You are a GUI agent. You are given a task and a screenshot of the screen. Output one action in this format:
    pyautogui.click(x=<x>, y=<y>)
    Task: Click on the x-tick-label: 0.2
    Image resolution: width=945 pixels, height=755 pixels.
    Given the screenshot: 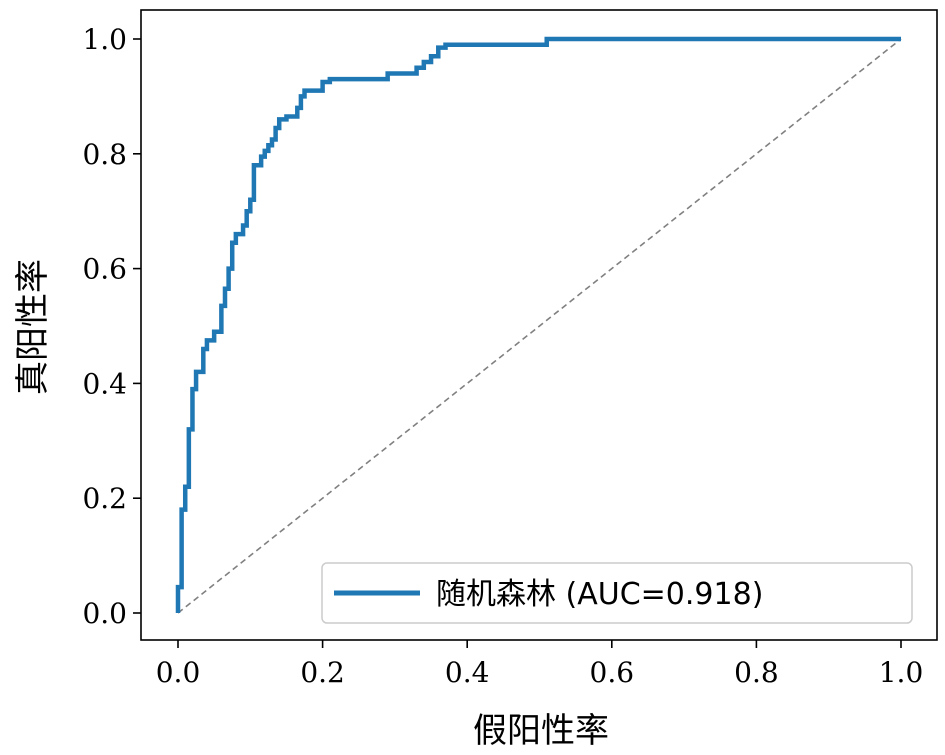 What is the action you would take?
    pyautogui.click(x=322, y=672)
    